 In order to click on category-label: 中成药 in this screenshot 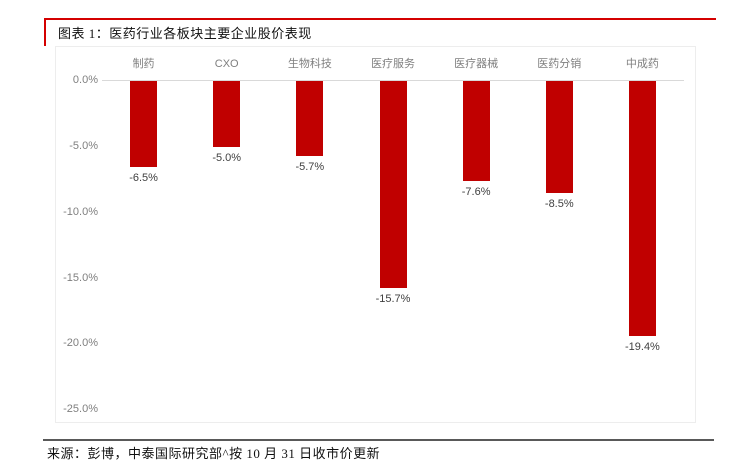, I will do `click(642, 64)`.